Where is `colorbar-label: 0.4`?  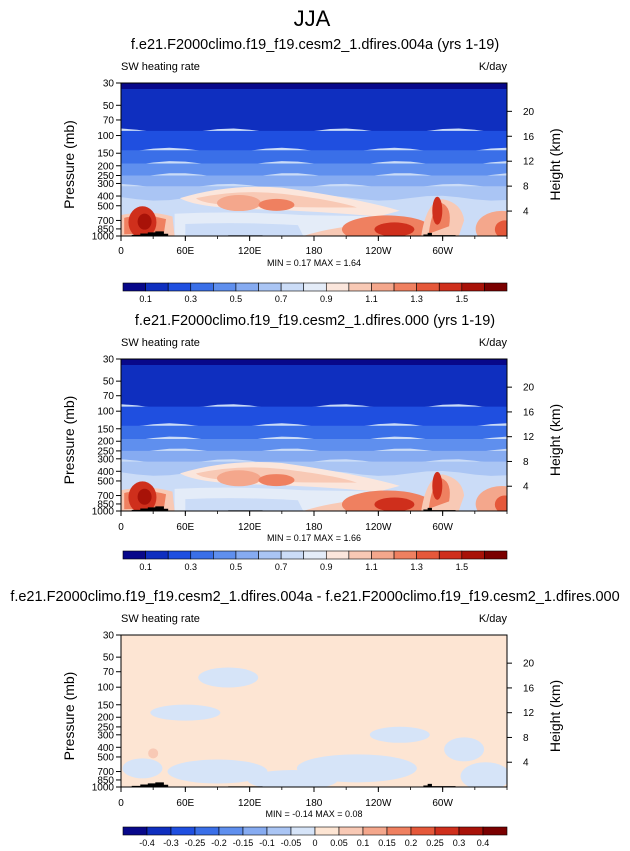 colorbar-label: 0.4 is located at coordinates (483, 843).